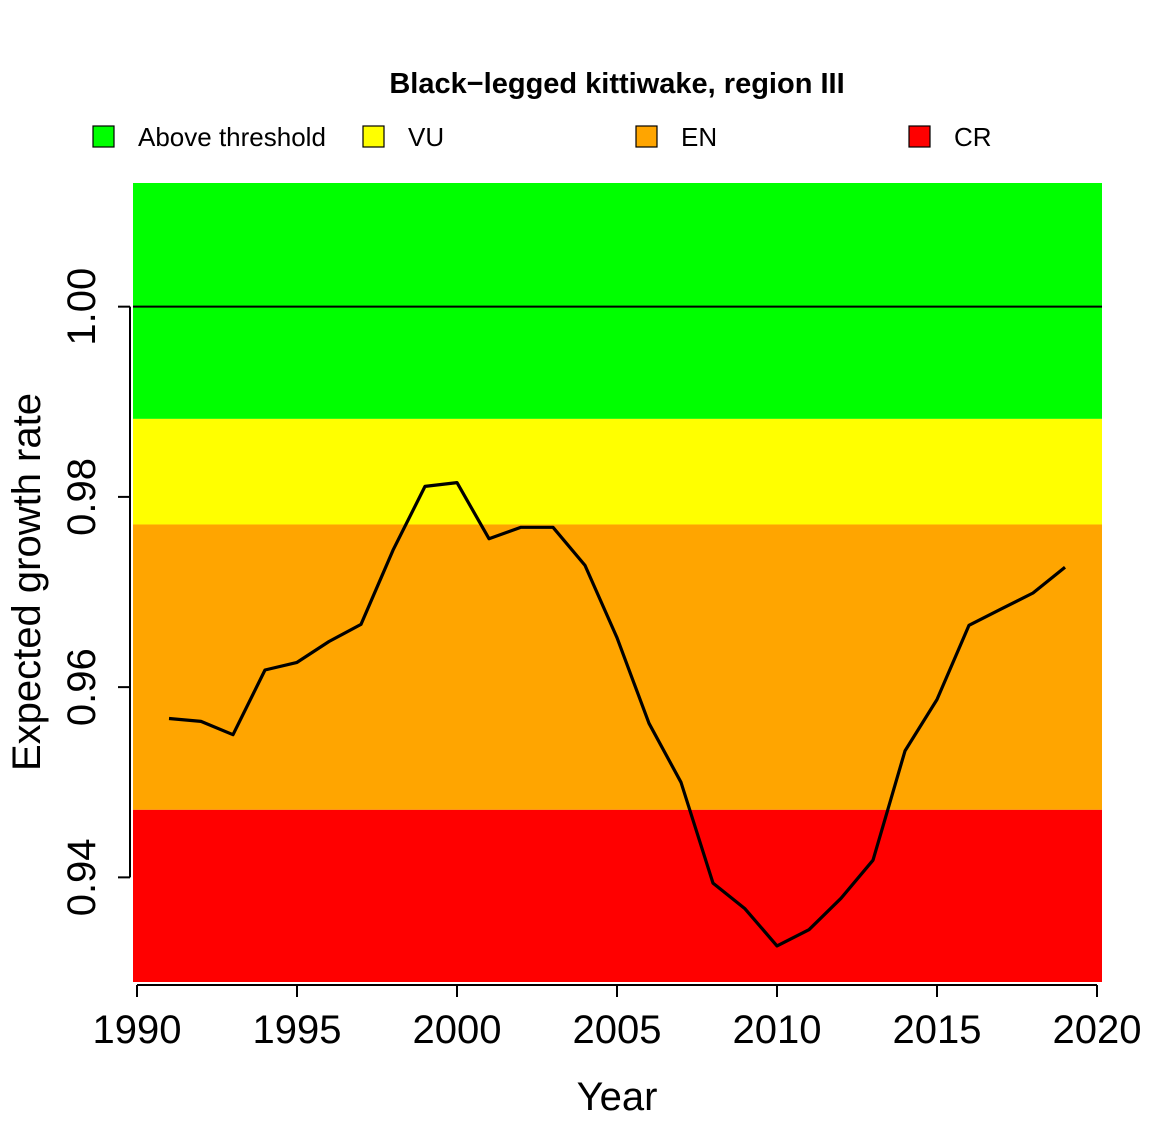 The height and width of the screenshot is (1143, 1170). What do you see at coordinates (617, 1097) in the screenshot?
I see `x-axis-title: Year` at bounding box center [617, 1097].